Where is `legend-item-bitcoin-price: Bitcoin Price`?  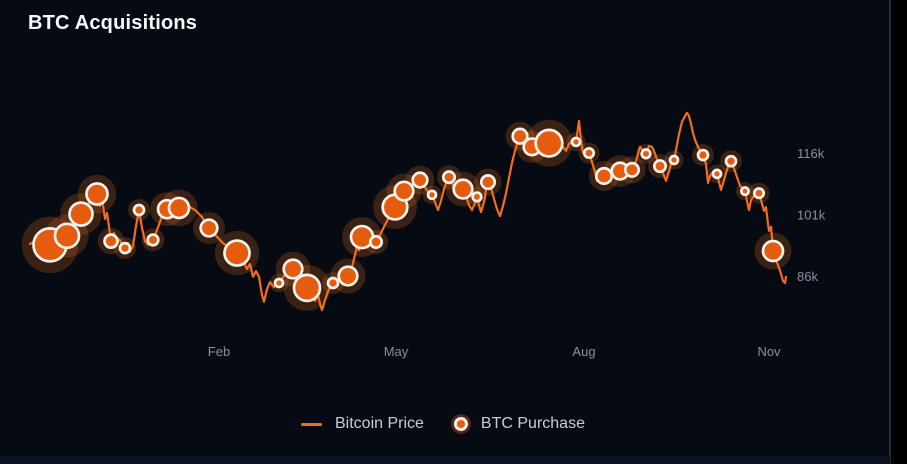 legend-item-bitcoin-price: Bitcoin Price is located at coordinates (362, 424).